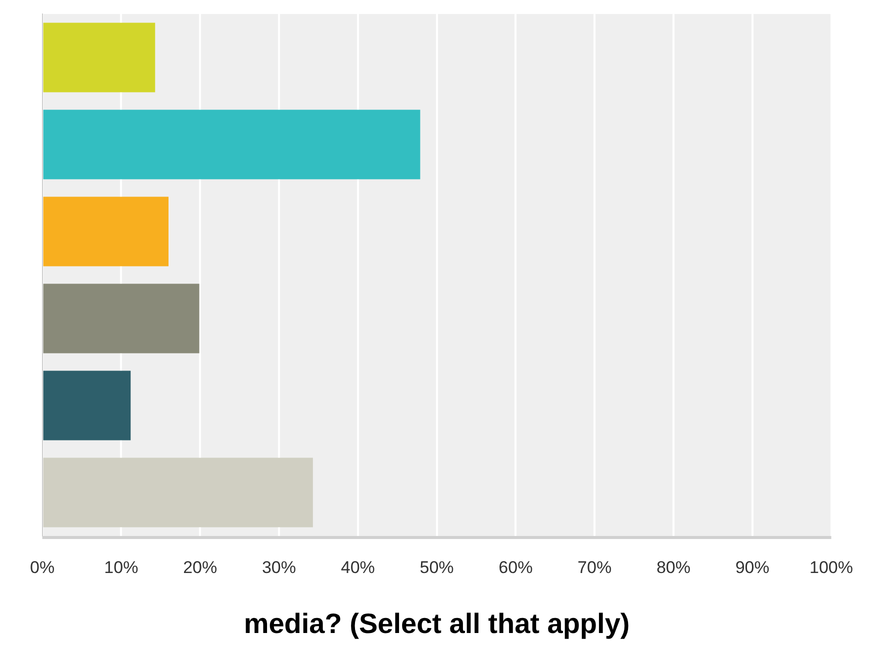  What do you see at coordinates (831, 567) in the screenshot?
I see `x-tick-label: 100%` at bounding box center [831, 567].